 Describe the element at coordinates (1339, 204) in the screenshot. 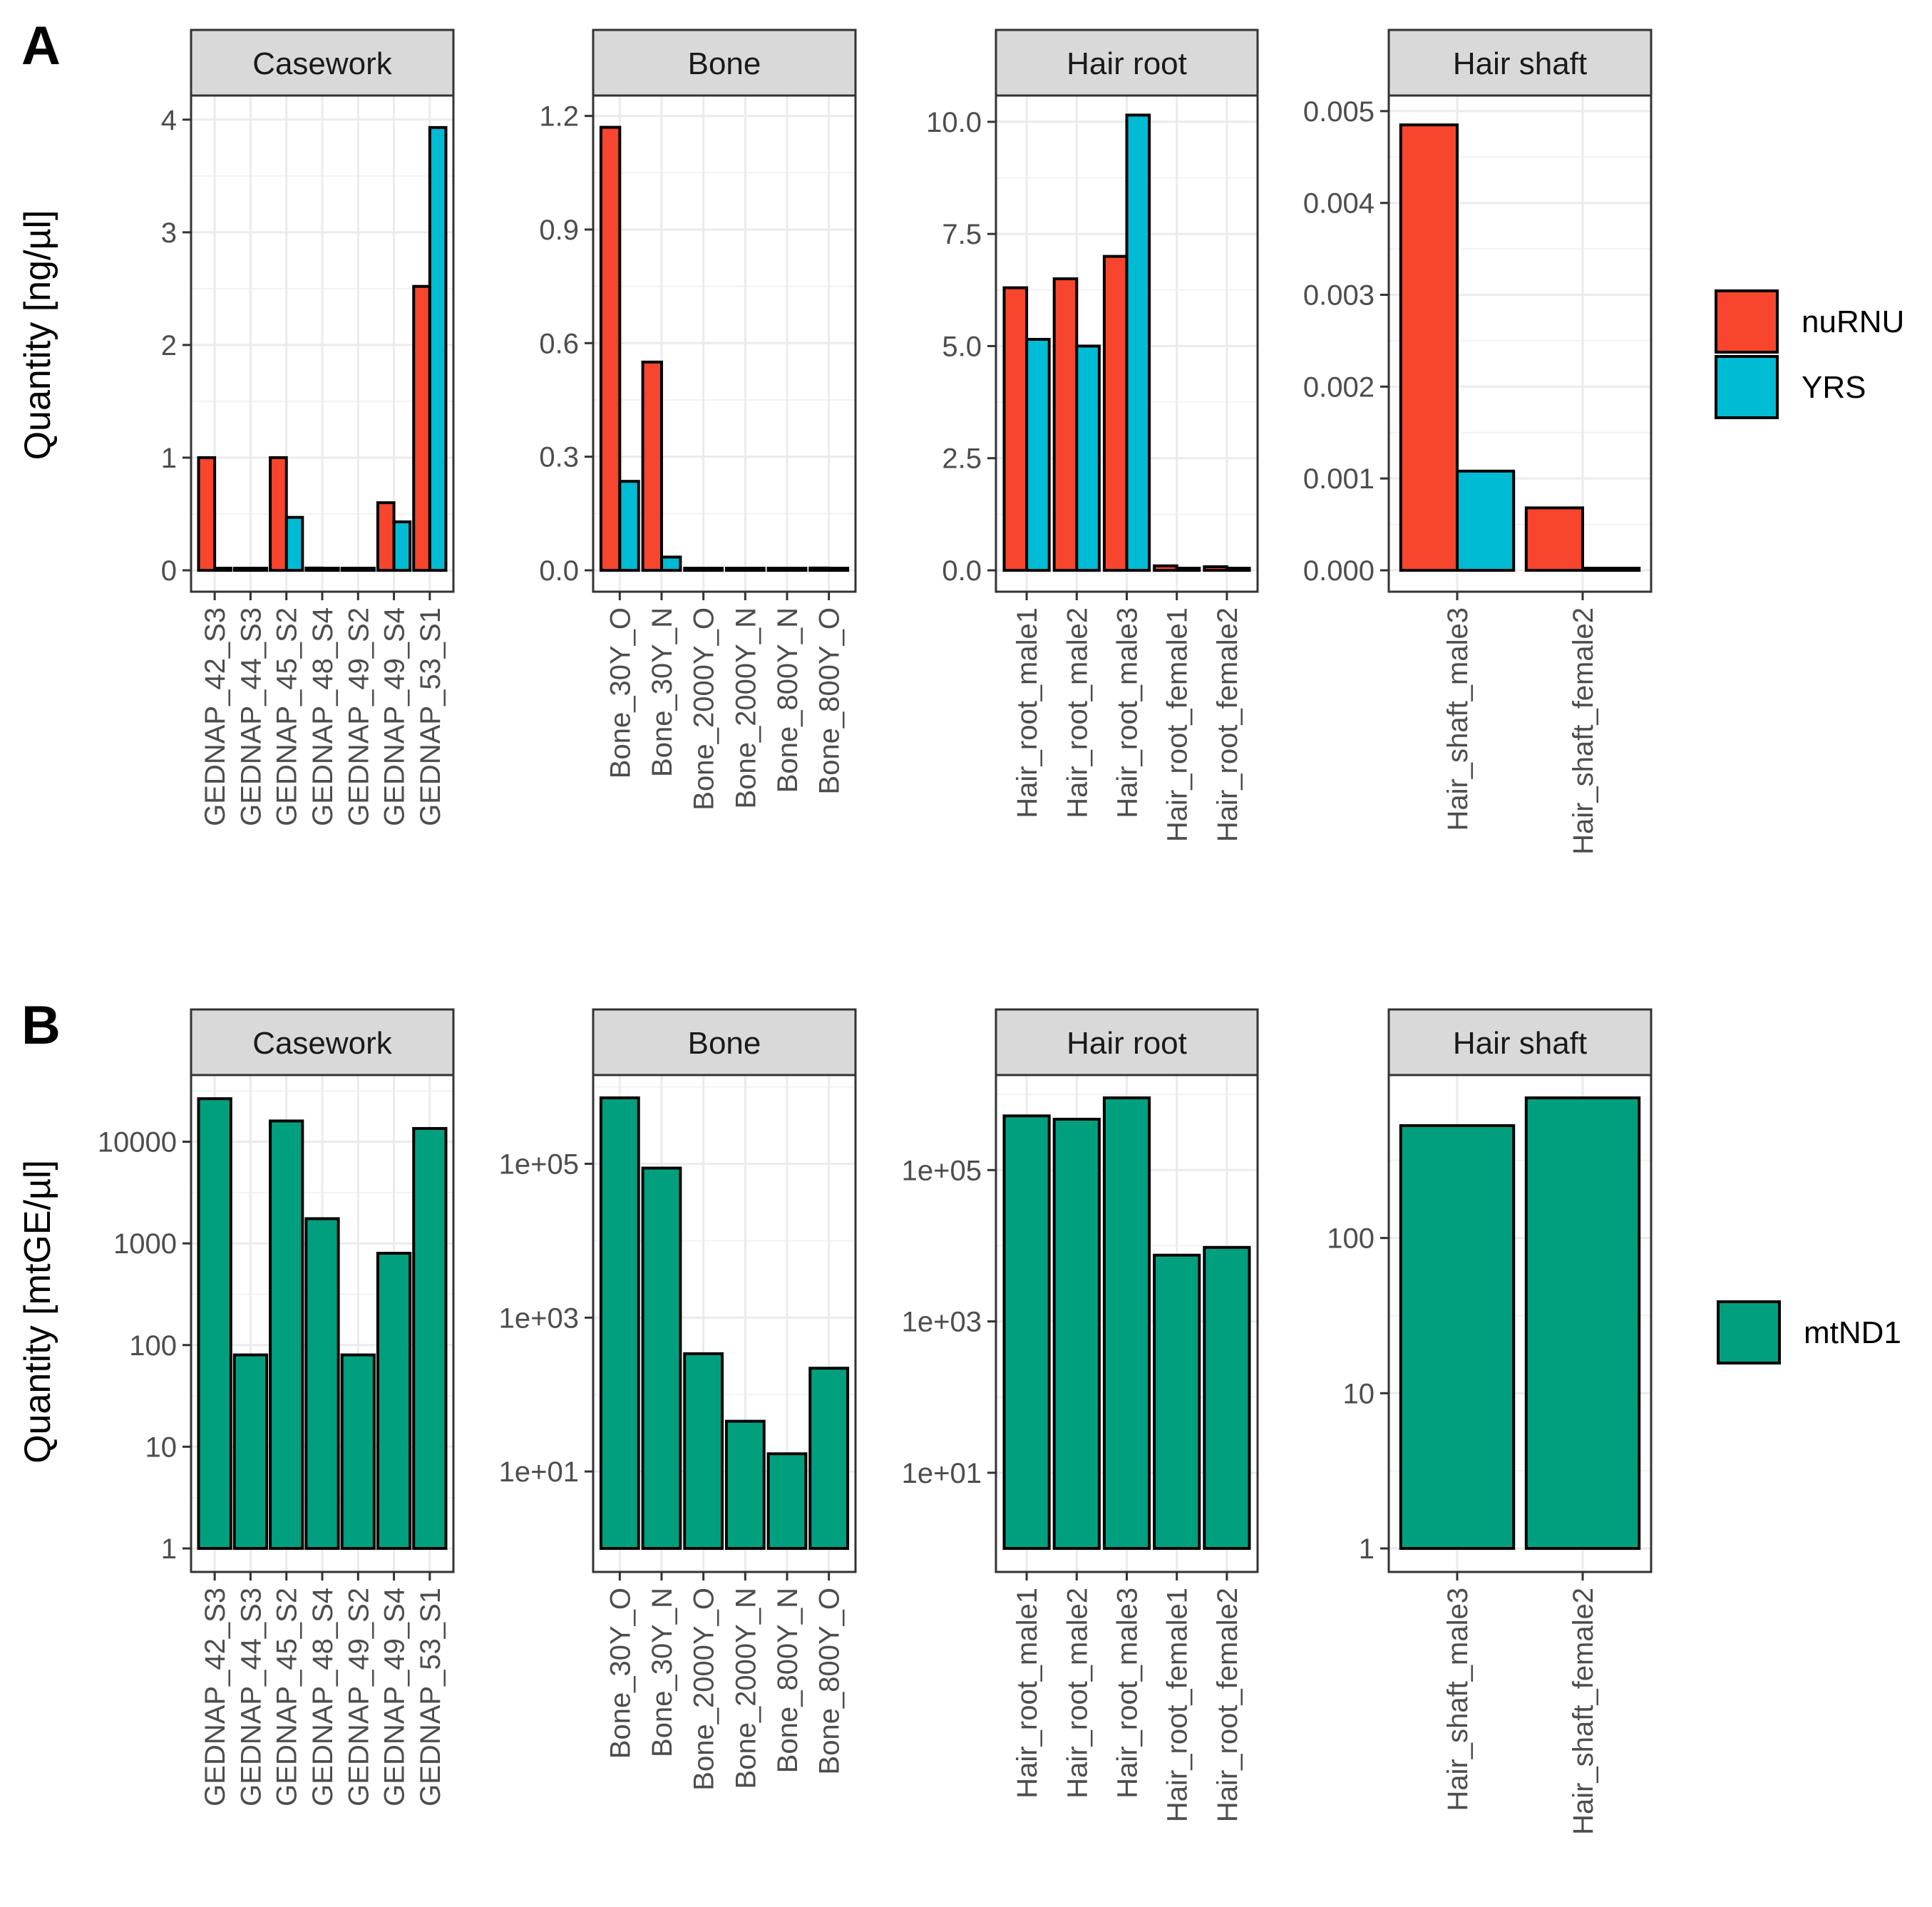

I see `y-tick-label: 0.004` at that location.